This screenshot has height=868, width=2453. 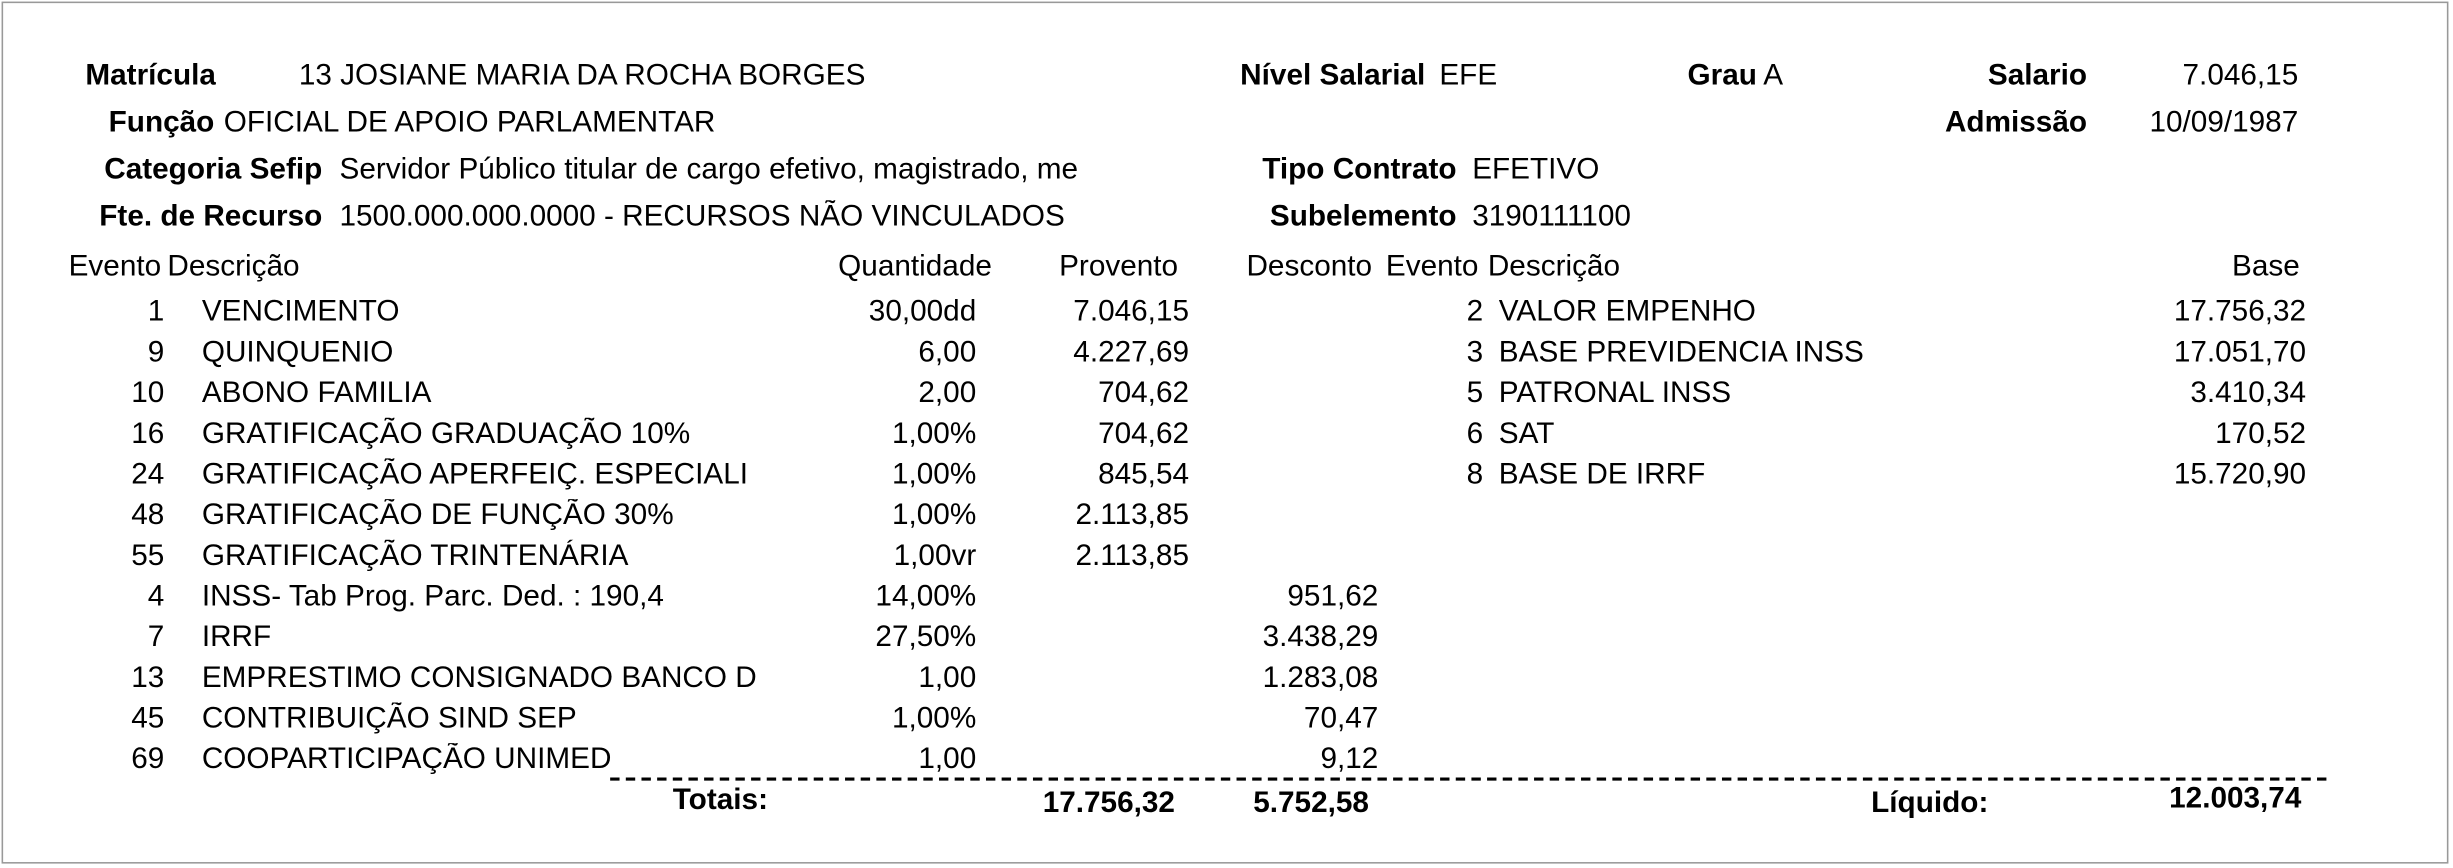 What do you see at coordinates (2224, 123) in the screenshot?
I see `field-value: 10/09/1987` at bounding box center [2224, 123].